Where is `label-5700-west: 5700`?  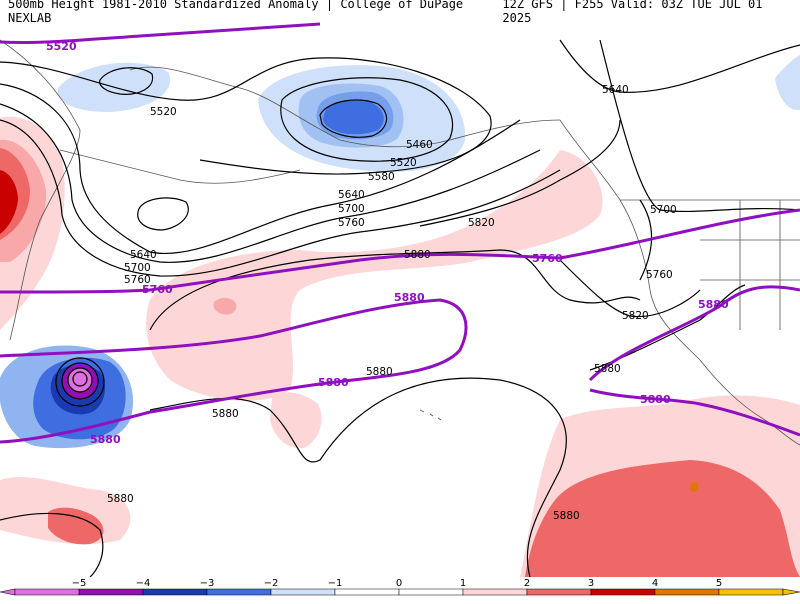
label-5700-west: 5700 is located at coordinates (137, 268).